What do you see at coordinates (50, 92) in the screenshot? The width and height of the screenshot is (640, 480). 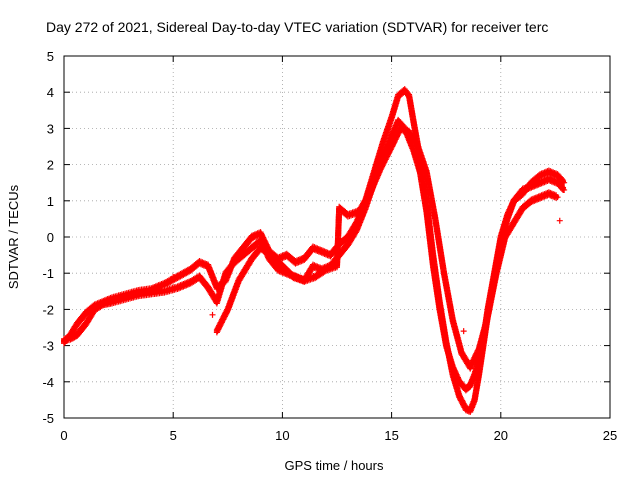 I see `y-tick-label: 4` at bounding box center [50, 92].